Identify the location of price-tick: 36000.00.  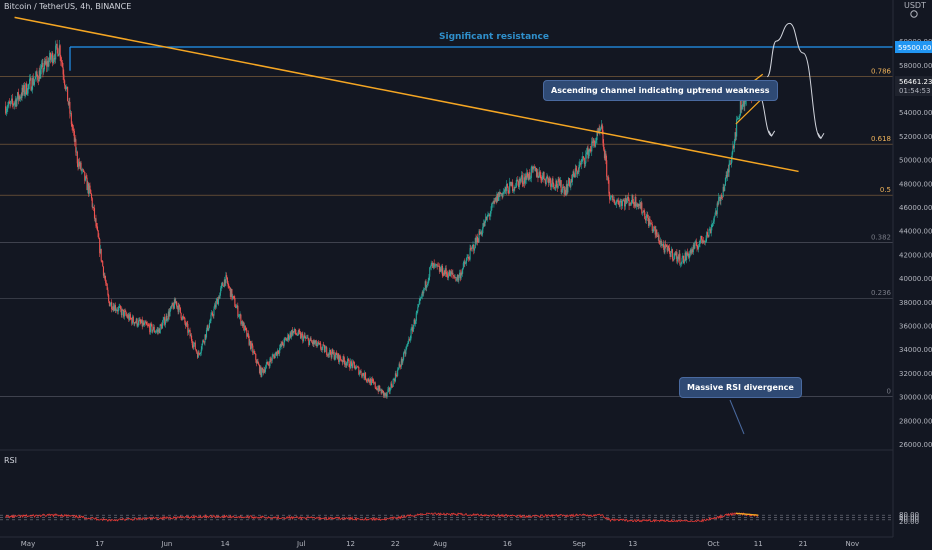
(915, 327).